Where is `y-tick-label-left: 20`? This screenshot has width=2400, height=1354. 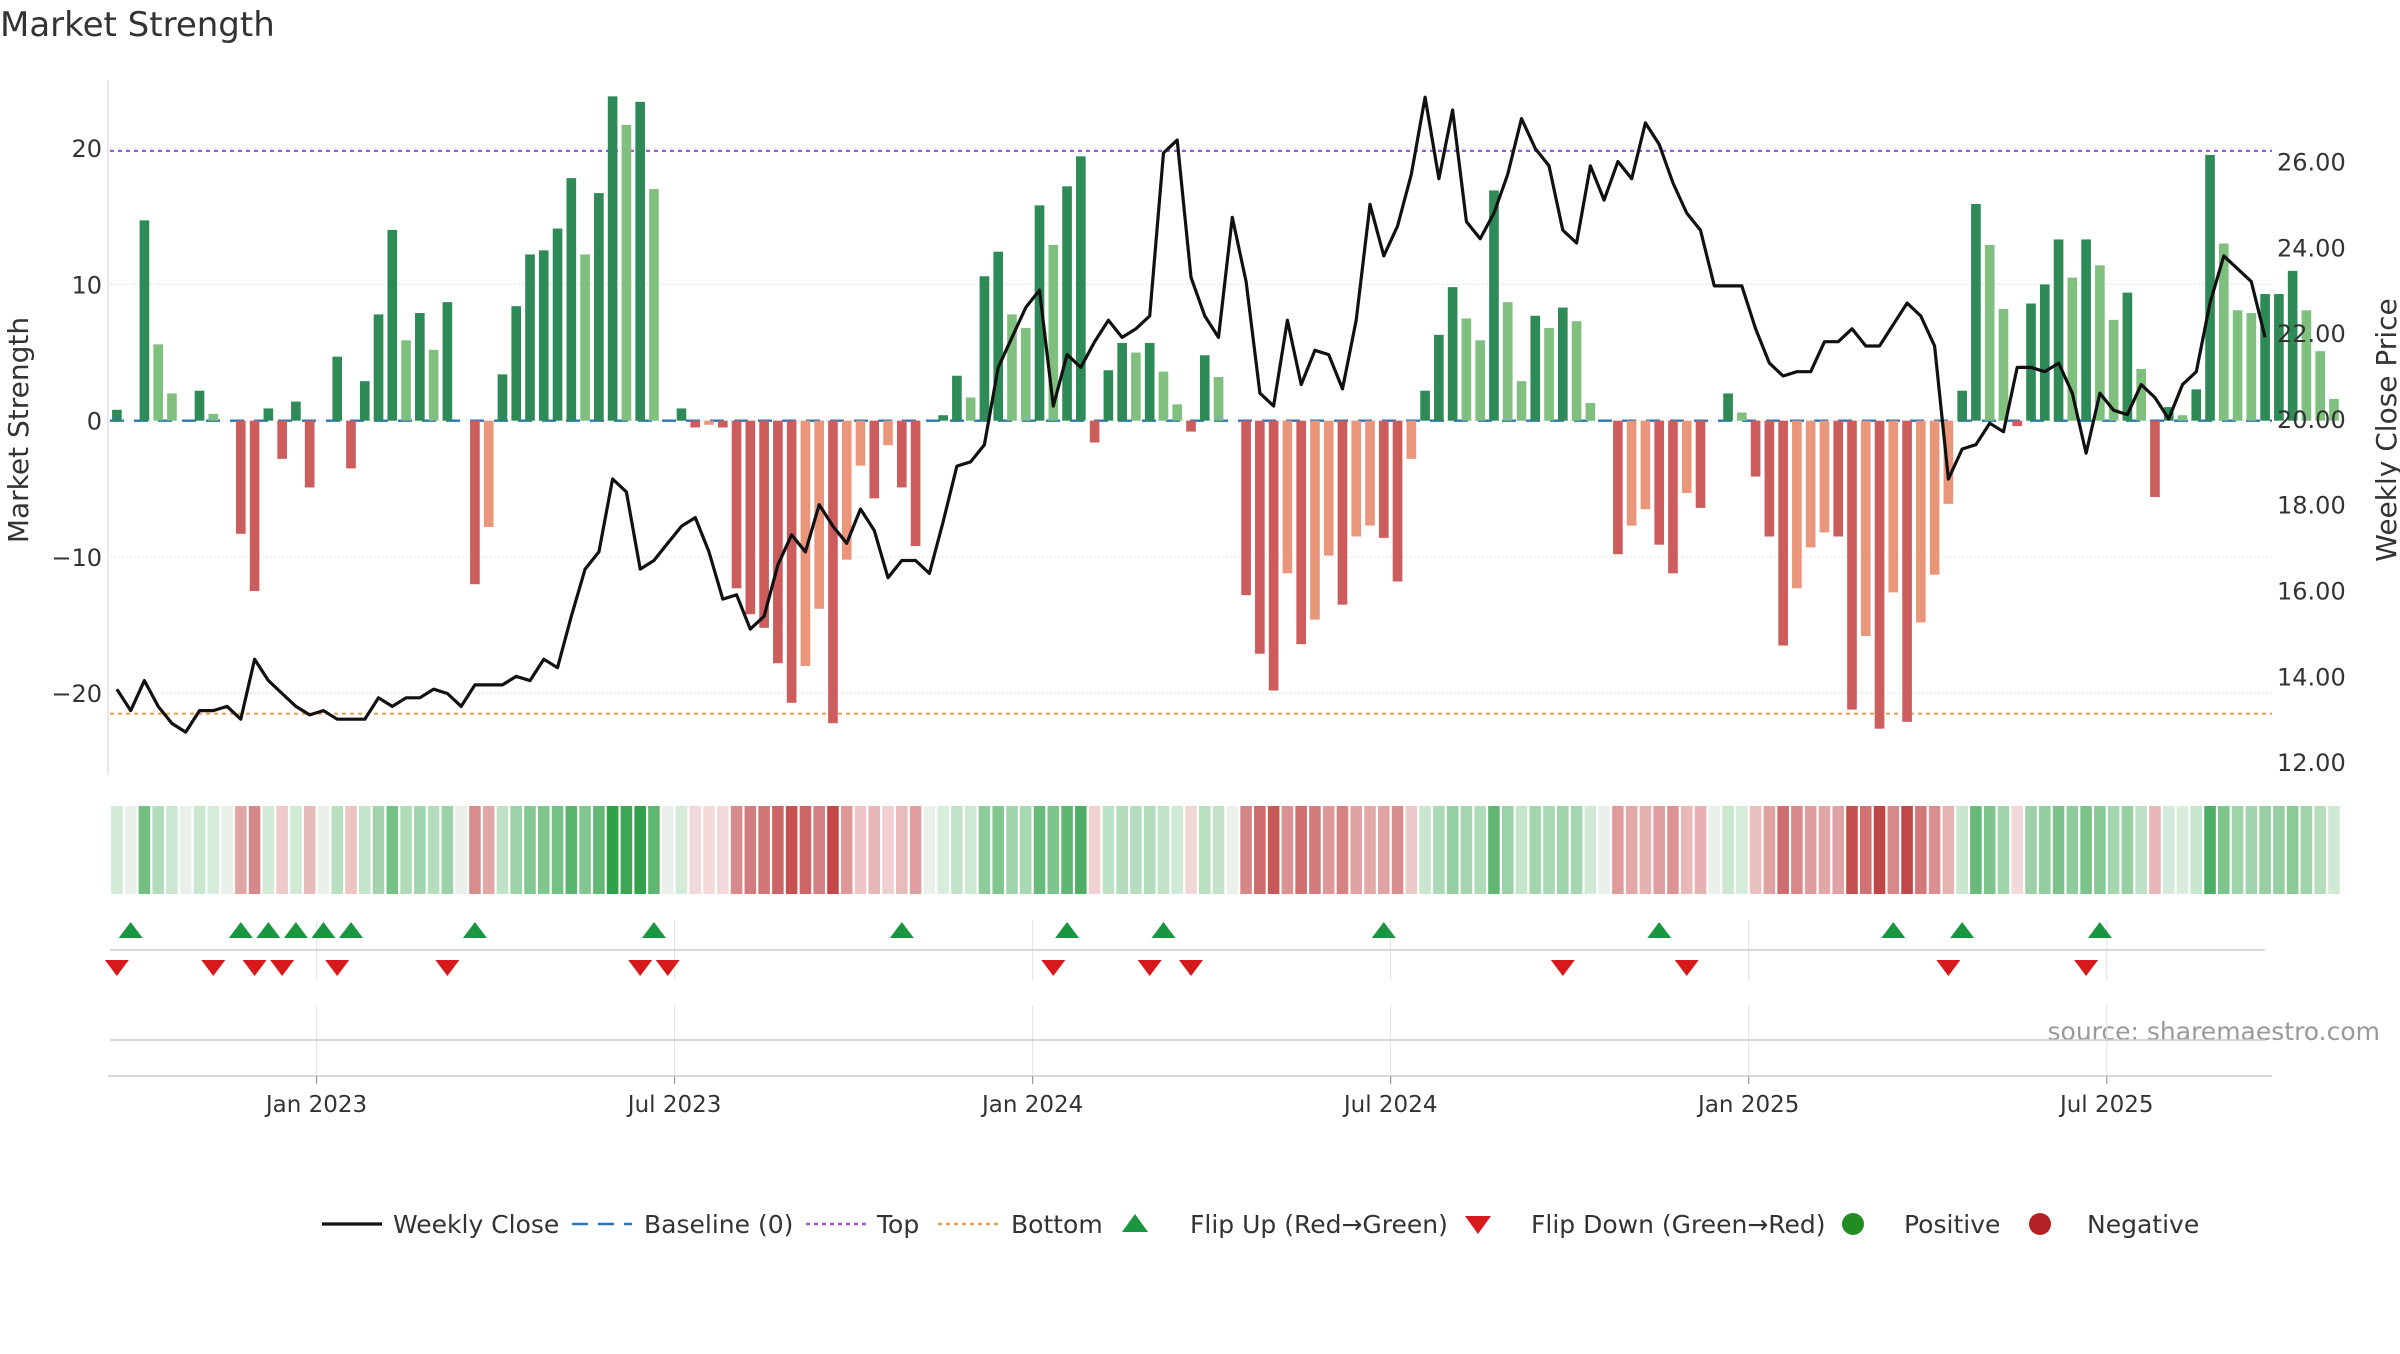 y-tick-label-left: 20 is located at coordinates (86, 149).